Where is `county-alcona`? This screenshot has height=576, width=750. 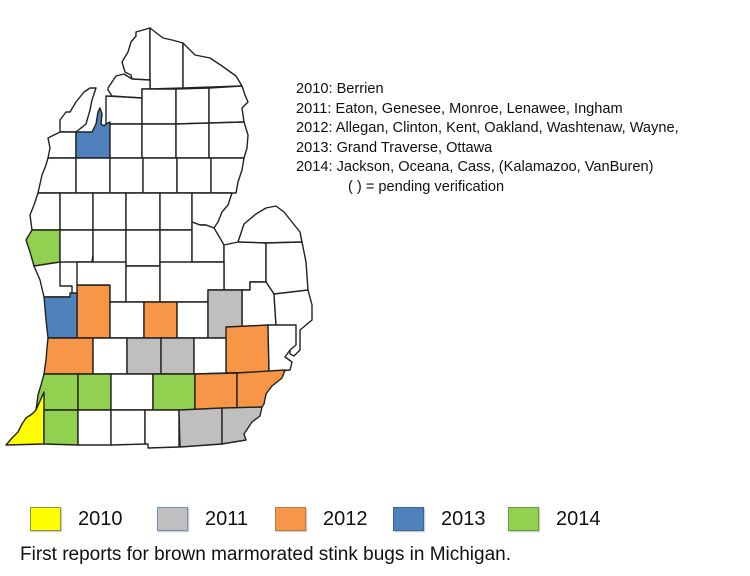 county-alcona is located at coordinates (228, 140).